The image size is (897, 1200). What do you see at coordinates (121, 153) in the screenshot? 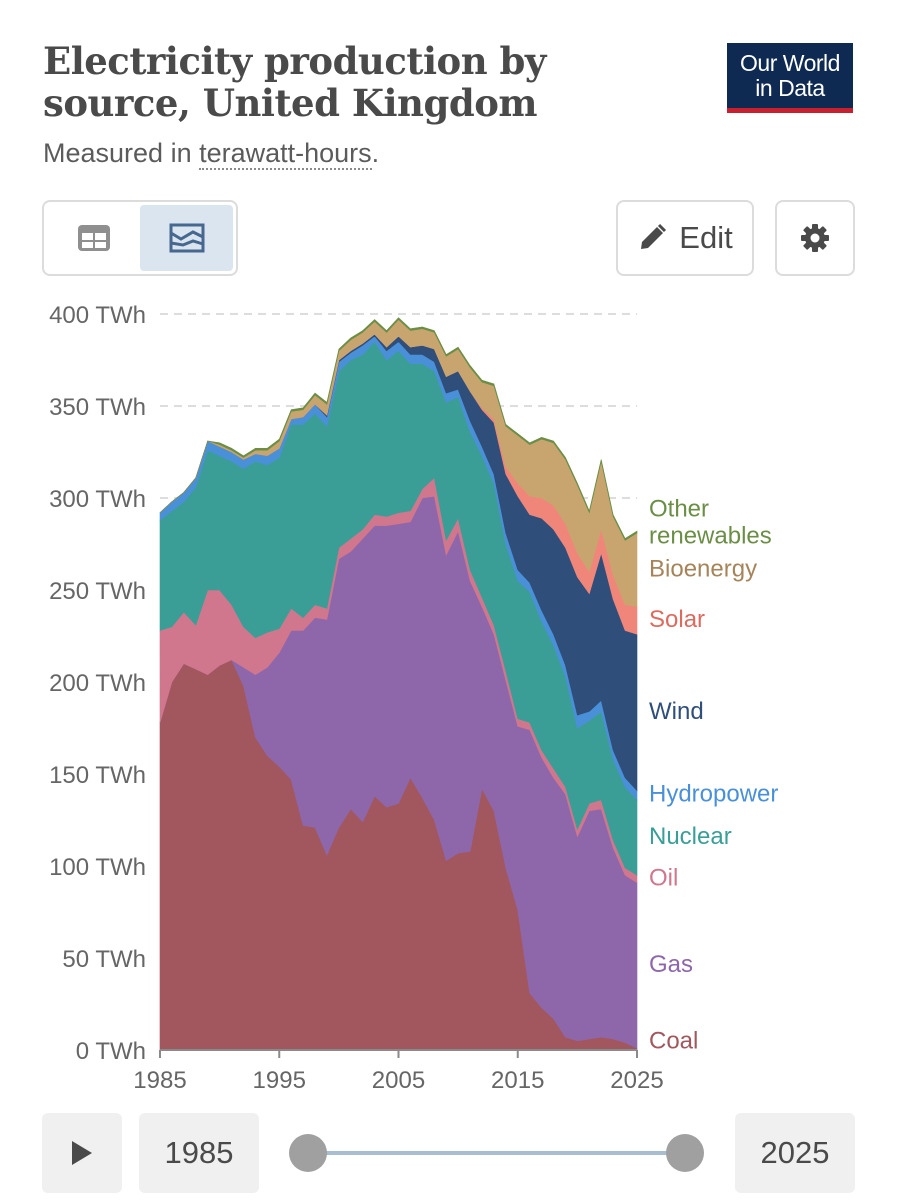
I see `subtitle-prefix: Measured in` at bounding box center [121, 153].